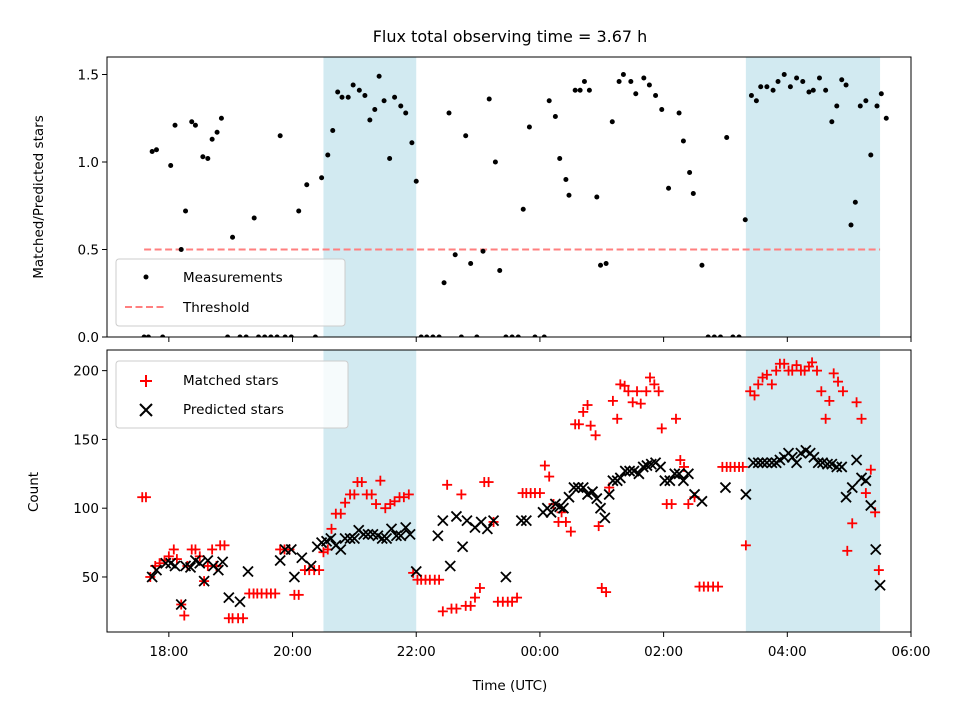 The width and height of the screenshot is (960, 720). I want to click on x-tick-label: 18:00, so click(168, 652).